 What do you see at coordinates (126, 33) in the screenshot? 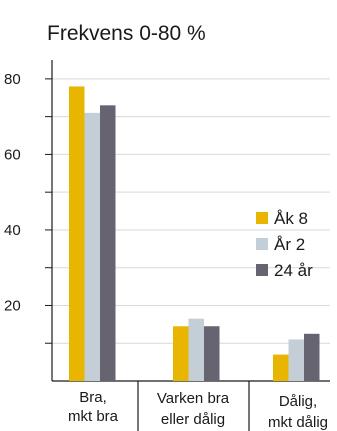
I see `chart-title: Frekvens 0-80 %` at bounding box center [126, 33].